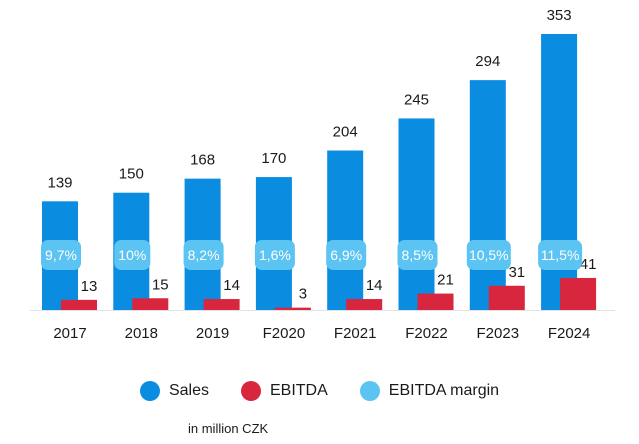  I want to click on sales-value-label: 294, so click(487, 61).